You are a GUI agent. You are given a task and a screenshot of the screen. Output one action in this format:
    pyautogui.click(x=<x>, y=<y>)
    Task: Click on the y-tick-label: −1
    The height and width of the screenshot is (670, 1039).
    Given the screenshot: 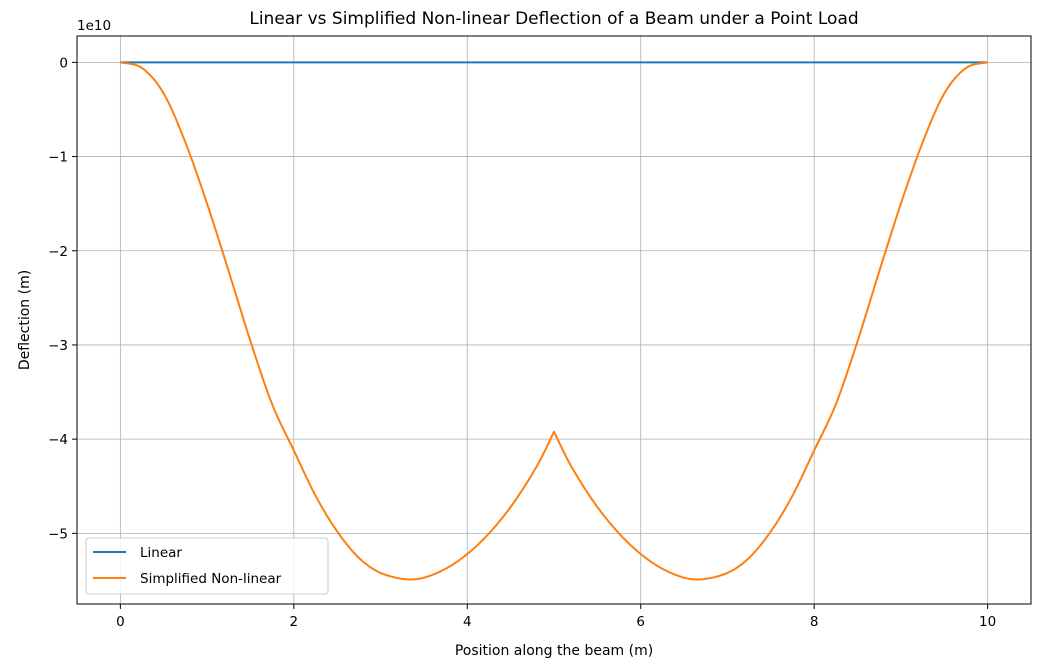 What is the action you would take?
    pyautogui.click(x=58, y=158)
    